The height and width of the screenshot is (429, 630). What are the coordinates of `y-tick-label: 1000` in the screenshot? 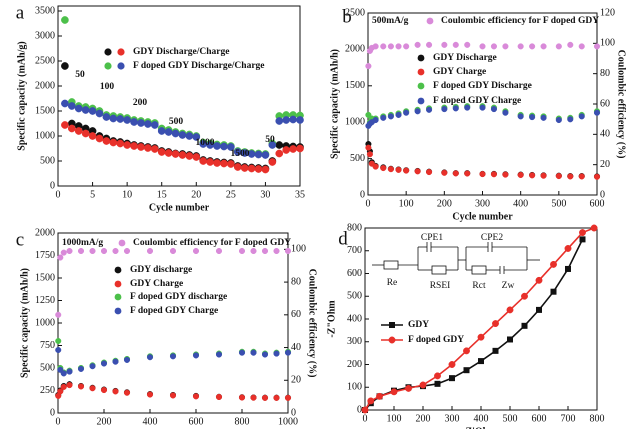 It's located at (355, 121).